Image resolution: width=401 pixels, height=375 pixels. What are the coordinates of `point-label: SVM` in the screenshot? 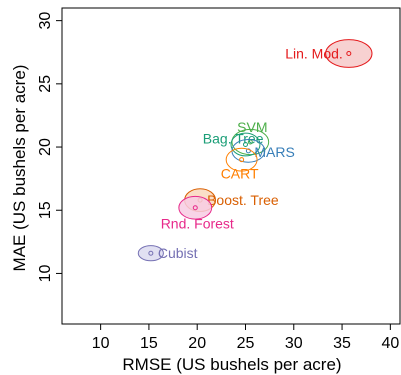 It's located at (252, 127).